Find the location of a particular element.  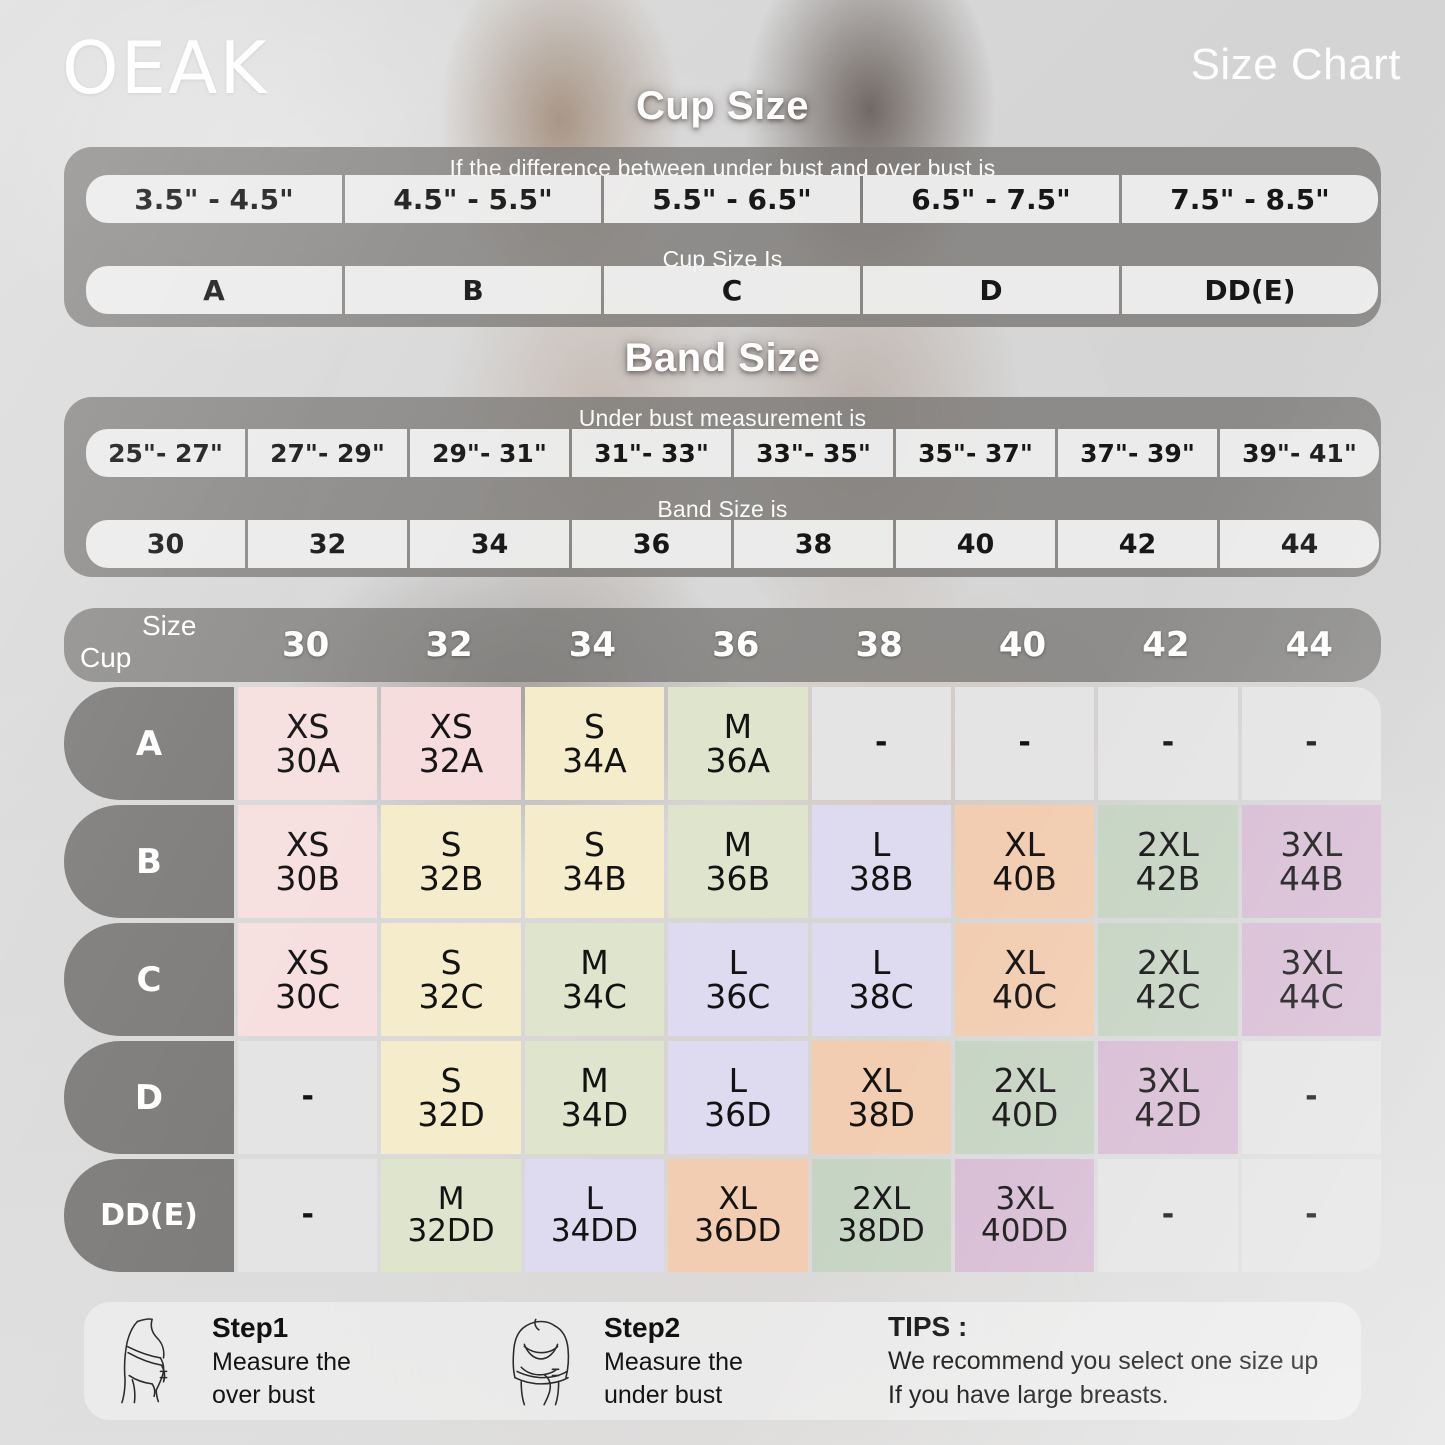

cell-size-code: 38B is located at coordinates (881, 878).